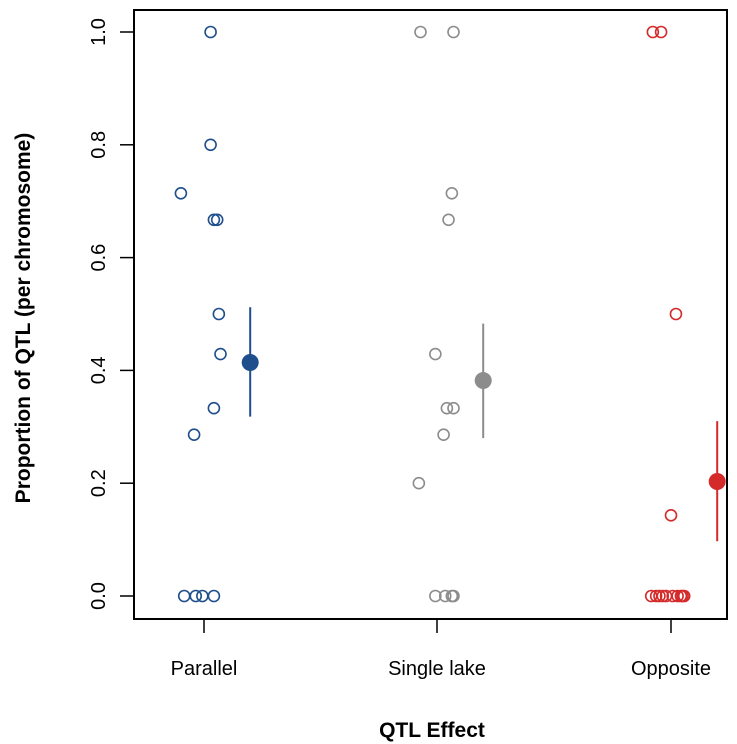 The image size is (737, 744). I want to click on y-tick-label: 0.4, so click(99, 370).